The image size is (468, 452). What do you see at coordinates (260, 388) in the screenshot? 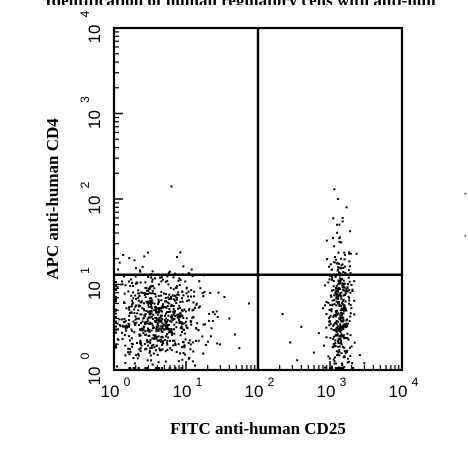
I see `x-tick-labels-group: 10 0 10 1 10 2 10 3 10 4` at bounding box center [260, 388].